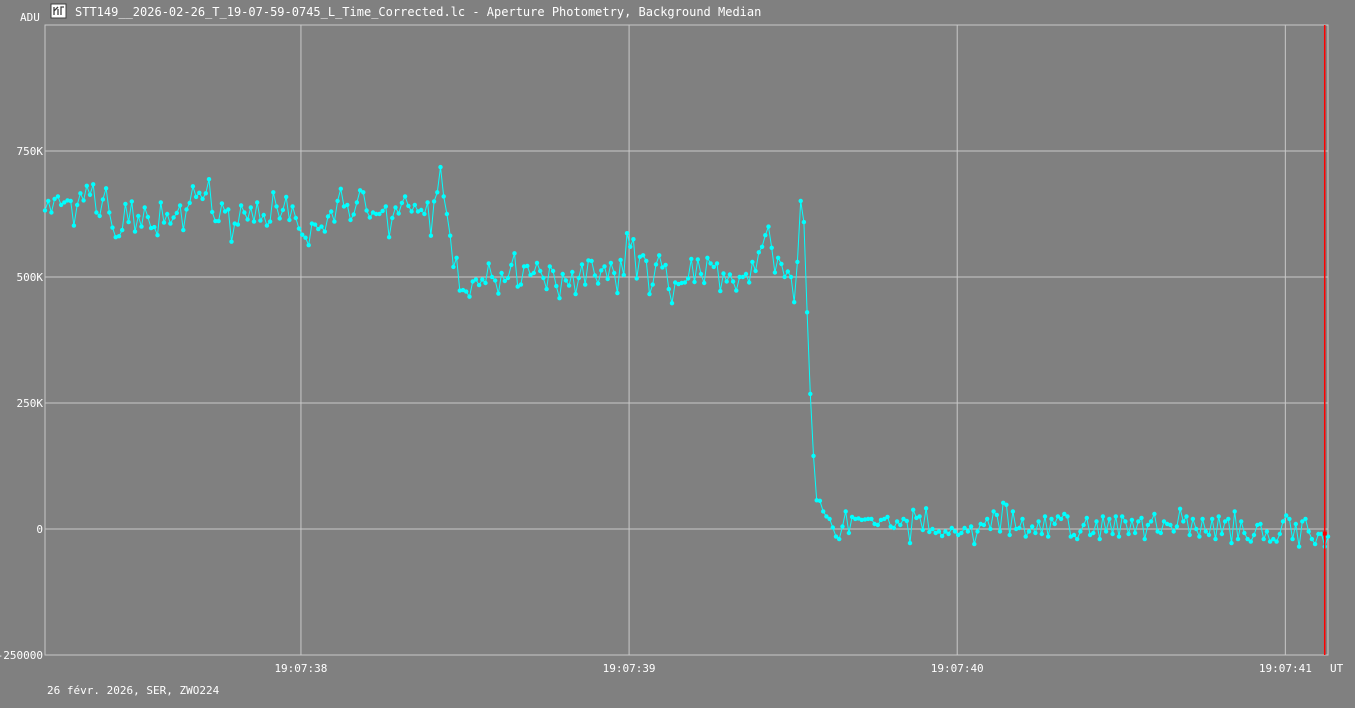 Image resolution: width=1355 pixels, height=708 pixels. Describe the element at coordinates (957, 668) in the screenshot. I see `x-tick-label: 19:07:40` at that location.